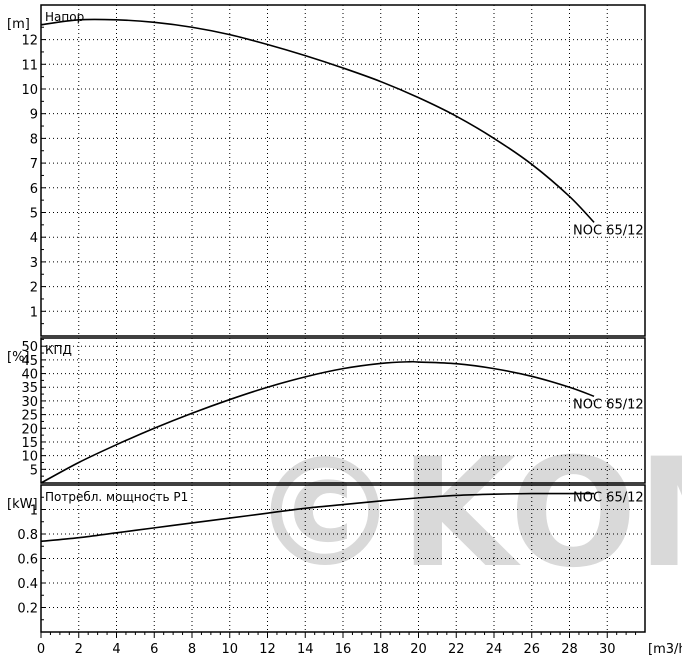 This screenshot has width=682, height=659. I want to click on x-tick-label: 18, so click(380, 649).